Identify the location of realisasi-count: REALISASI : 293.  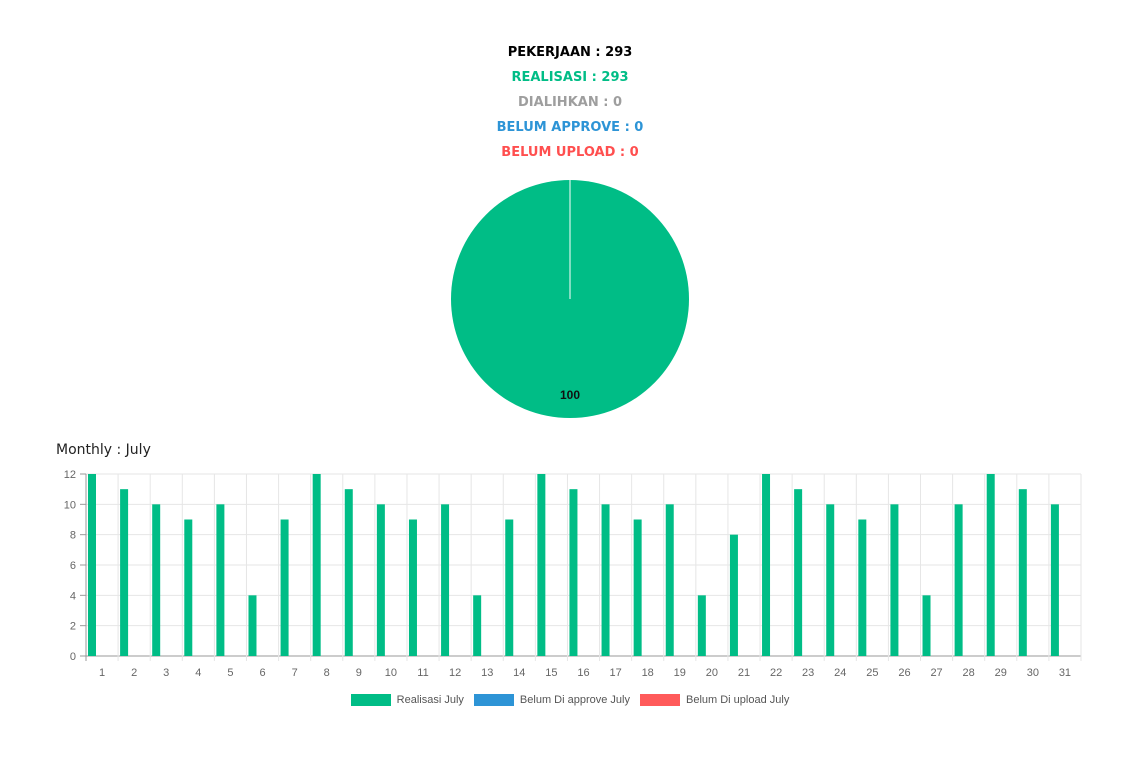
(570, 77).